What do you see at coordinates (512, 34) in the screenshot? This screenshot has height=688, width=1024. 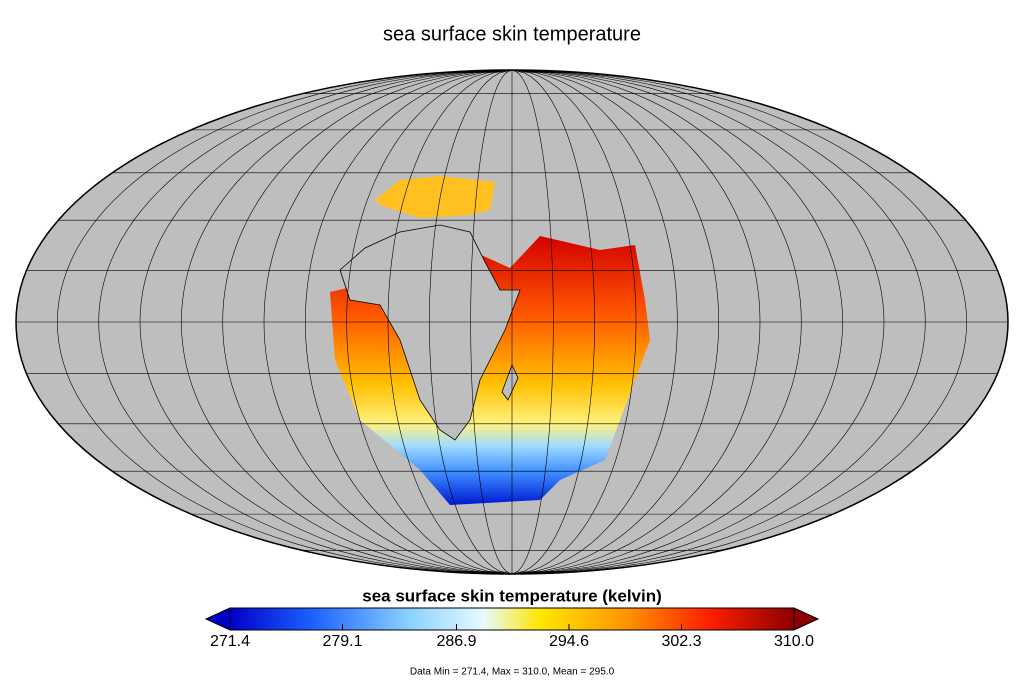 I see `map-title: sea surface skin temperature` at bounding box center [512, 34].